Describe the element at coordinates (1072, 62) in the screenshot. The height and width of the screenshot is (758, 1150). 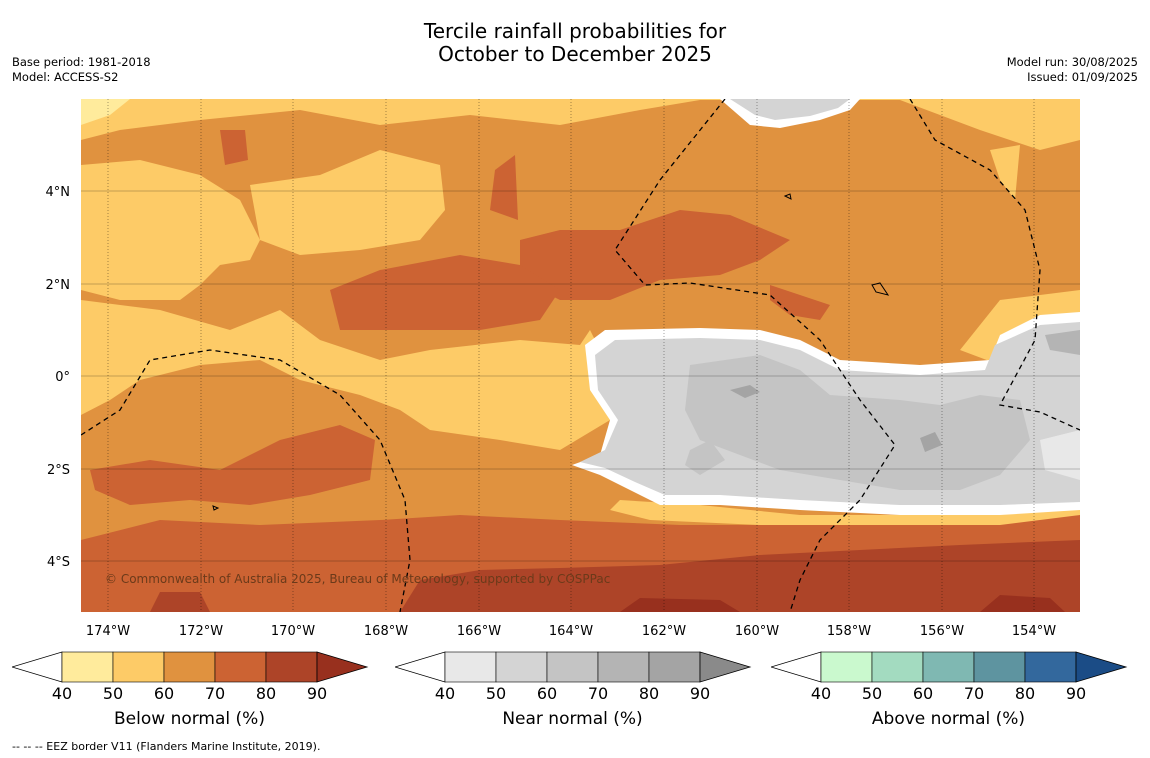
I see `model-run-text: Model run: 30/08/2025` at that location.